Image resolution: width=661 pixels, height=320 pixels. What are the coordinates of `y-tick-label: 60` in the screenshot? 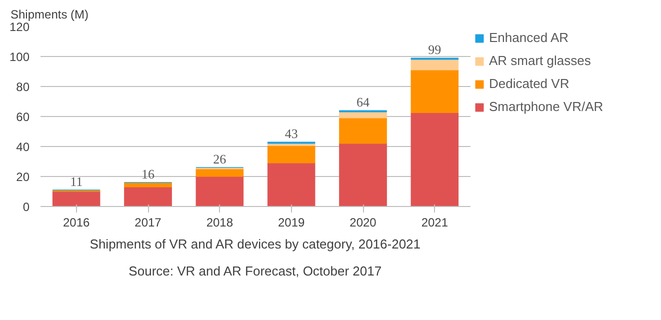 It's located at (23, 117).